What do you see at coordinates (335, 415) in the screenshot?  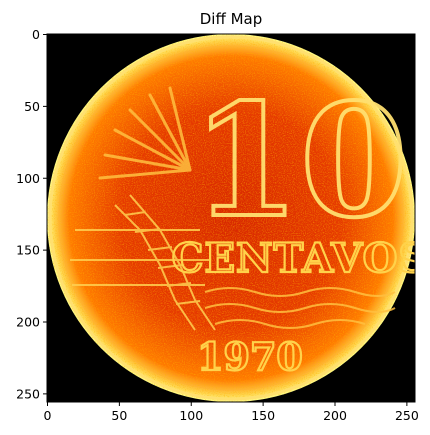 I see `x-tick-label: 200` at bounding box center [335, 415].